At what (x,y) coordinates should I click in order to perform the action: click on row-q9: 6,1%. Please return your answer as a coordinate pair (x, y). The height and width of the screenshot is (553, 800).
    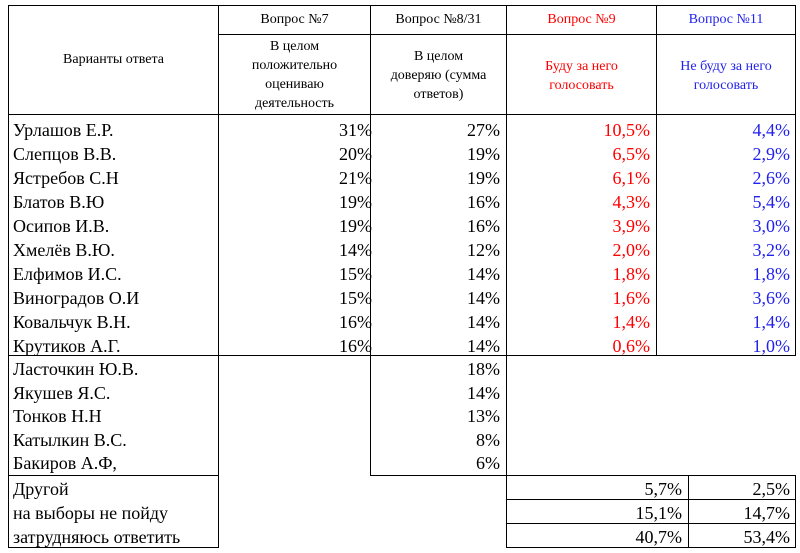
    Looking at the image, I should click on (631, 178).